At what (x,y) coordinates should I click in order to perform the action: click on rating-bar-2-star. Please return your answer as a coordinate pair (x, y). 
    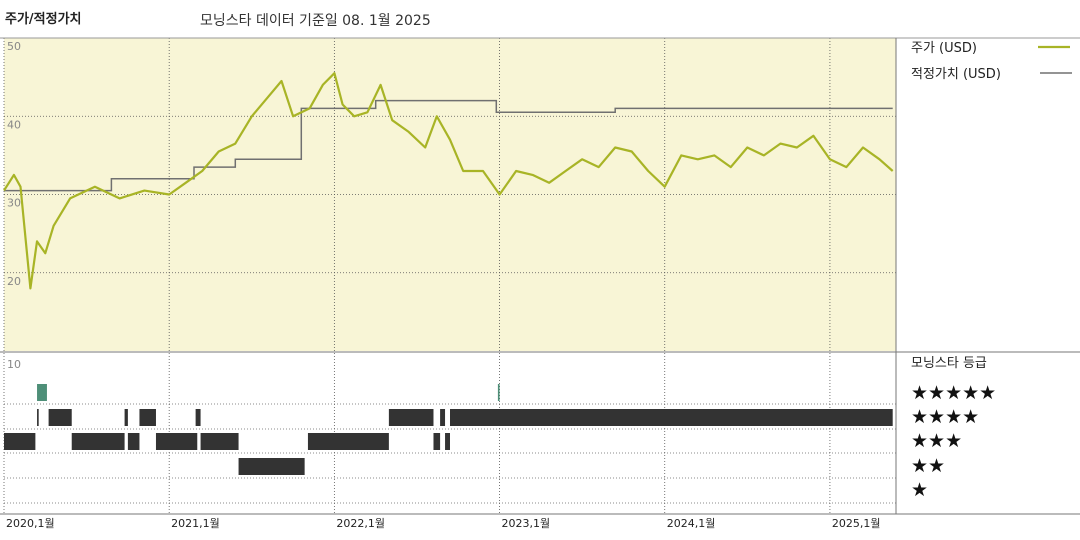
    Looking at the image, I should click on (271, 466).